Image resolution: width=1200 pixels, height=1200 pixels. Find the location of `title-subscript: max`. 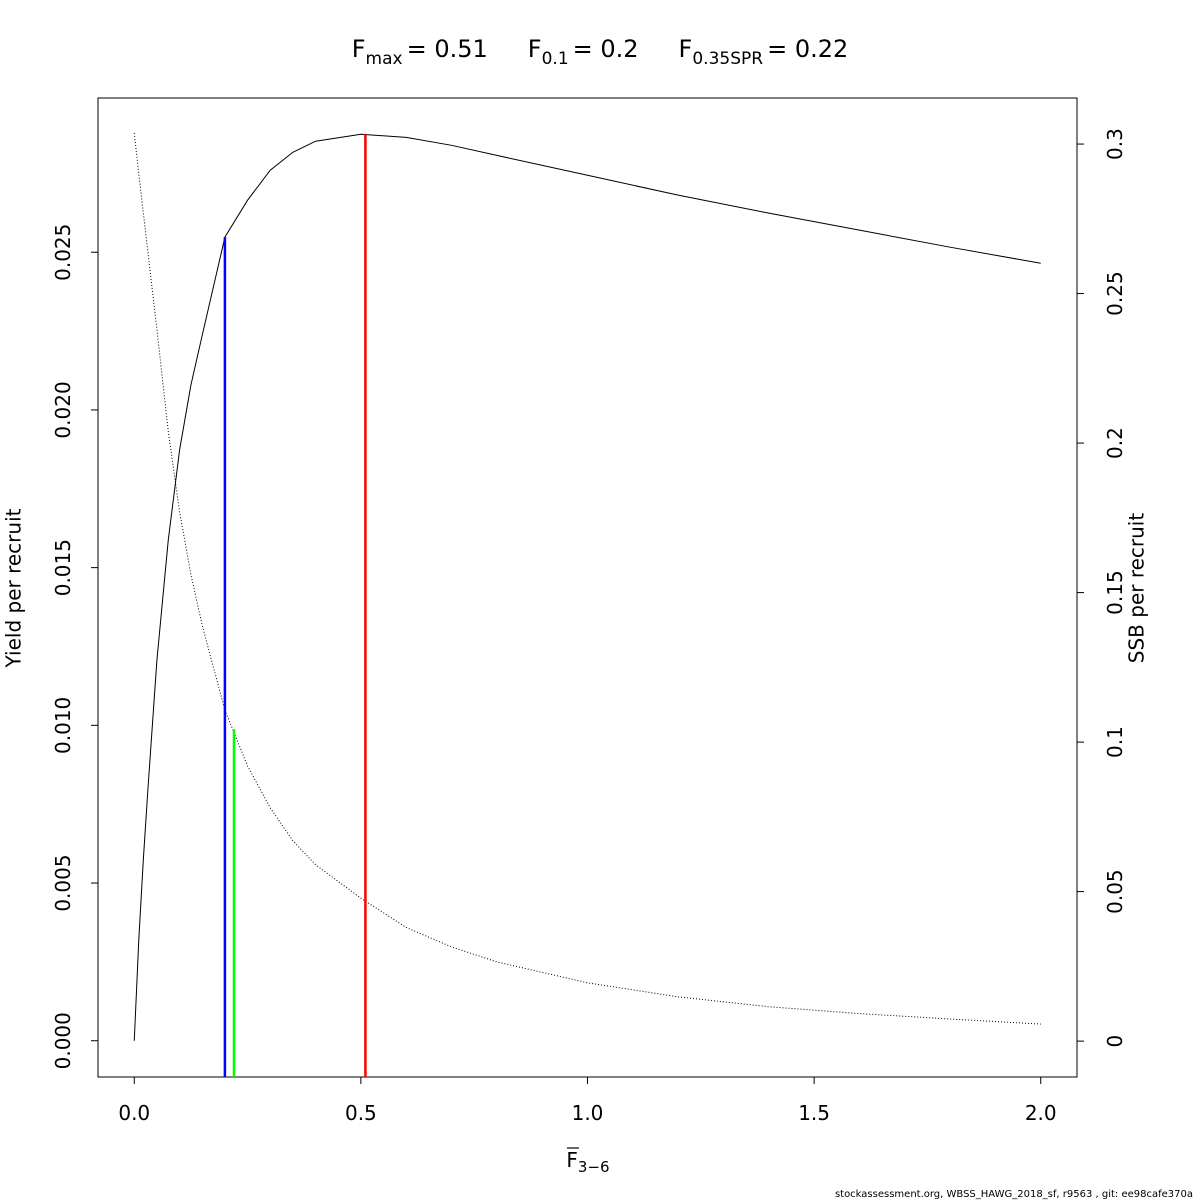

title-subscript: max is located at coordinates (384, 59).